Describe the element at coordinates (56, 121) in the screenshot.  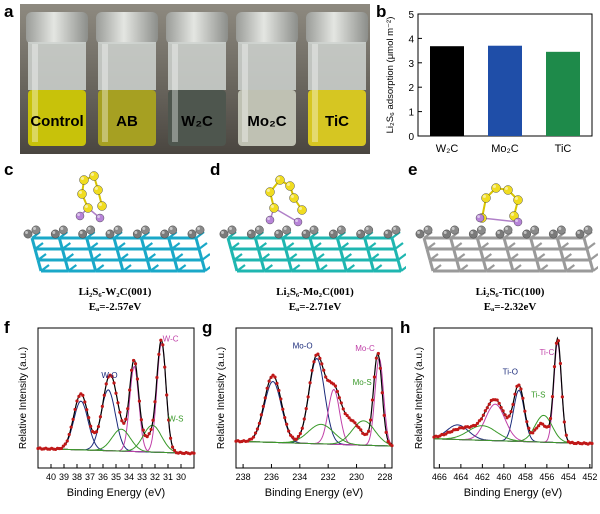
I see `vial-label: Control` at that location.